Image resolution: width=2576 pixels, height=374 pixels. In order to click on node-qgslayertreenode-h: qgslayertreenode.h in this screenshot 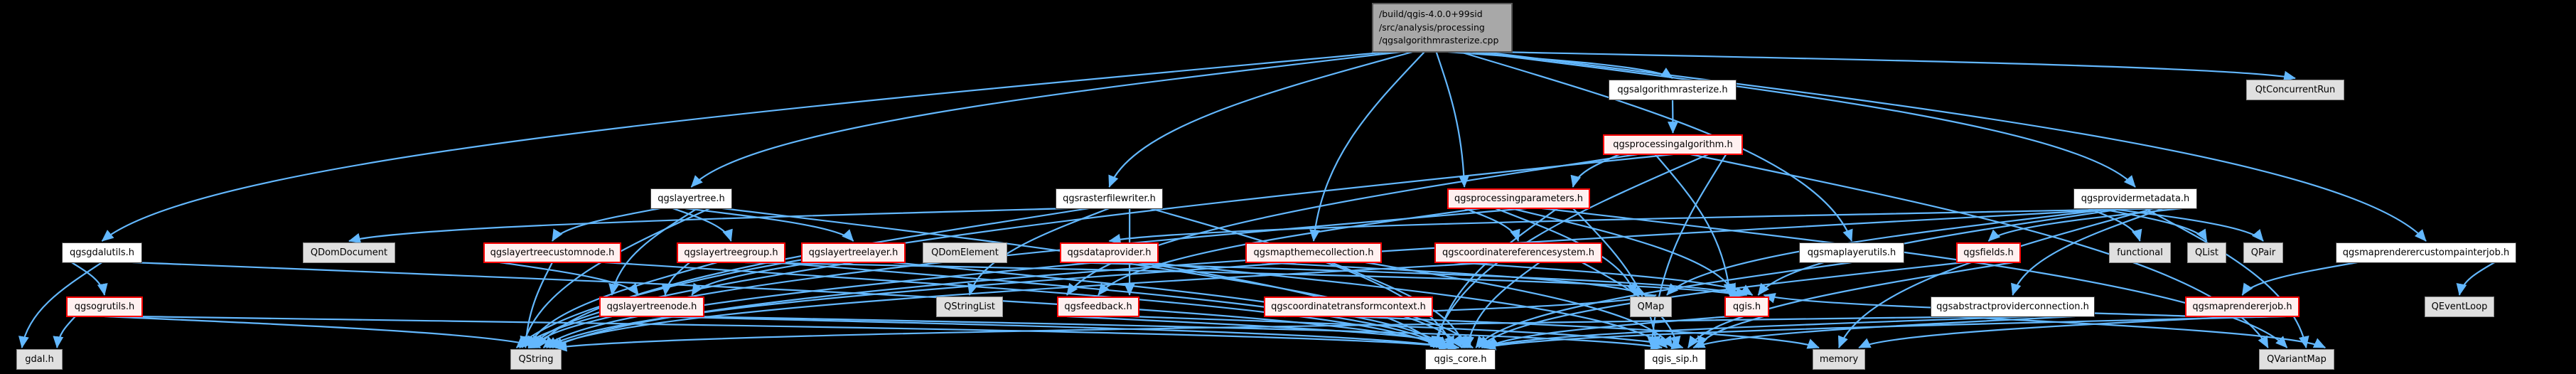, I will do `click(651, 306)`.